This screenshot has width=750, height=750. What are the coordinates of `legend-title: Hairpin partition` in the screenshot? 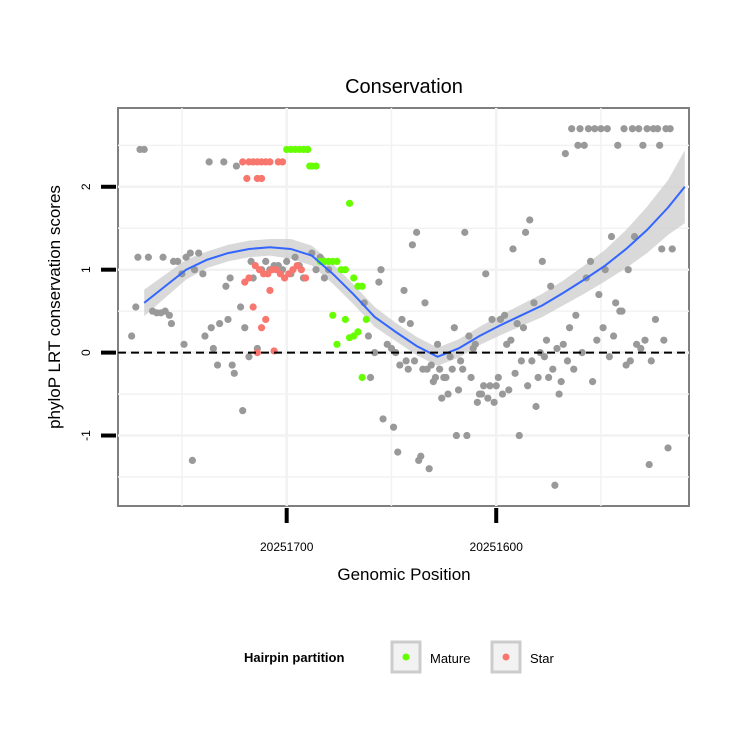 It's located at (294, 657).